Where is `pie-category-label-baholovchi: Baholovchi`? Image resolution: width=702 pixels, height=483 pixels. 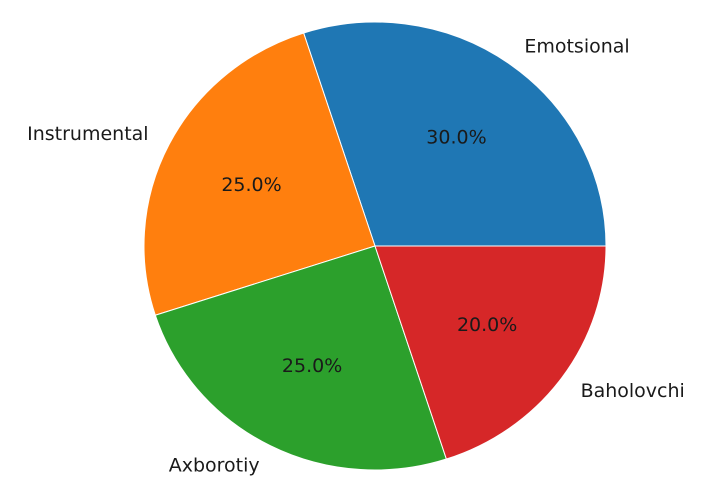
pie-category-label-baholovchi: Baholovchi is located at coordinates (633, 391).